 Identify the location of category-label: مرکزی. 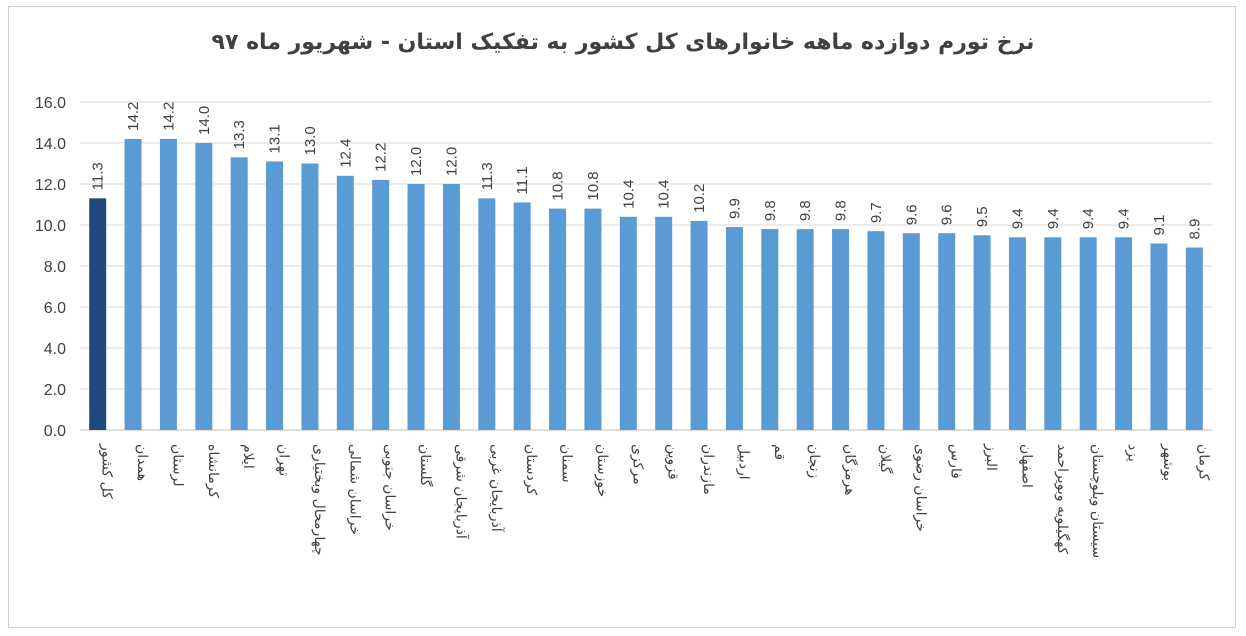
(637, 464).